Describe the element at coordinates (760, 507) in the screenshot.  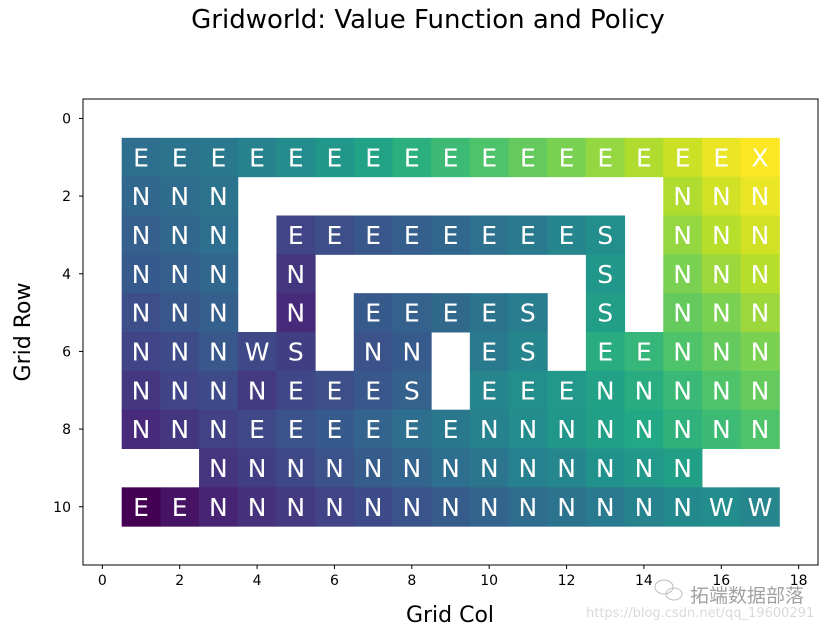
I see `policy-label: W` at that location.